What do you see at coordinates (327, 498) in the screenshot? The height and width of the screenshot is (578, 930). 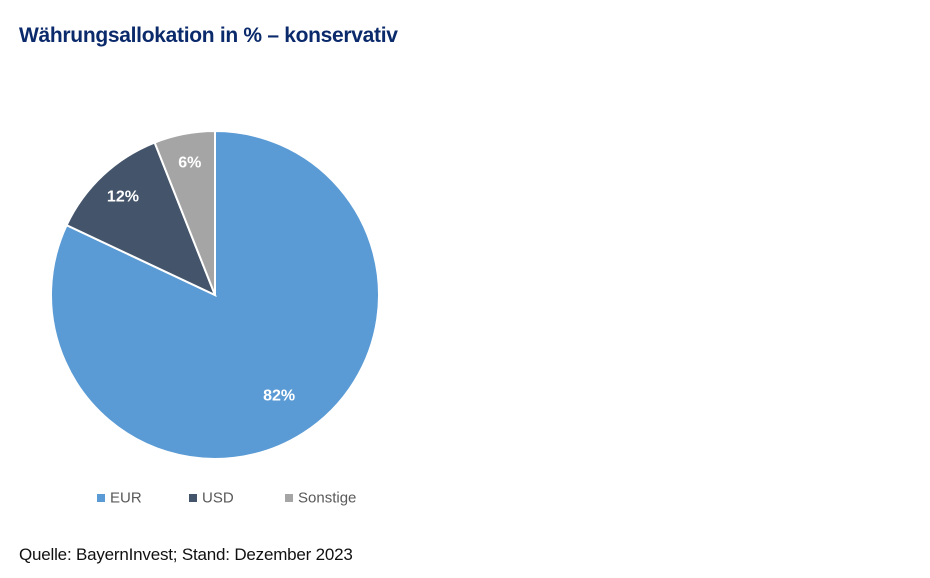 I see `legend-label-sonstige: Sonstige` at bounding box center [327, 498].